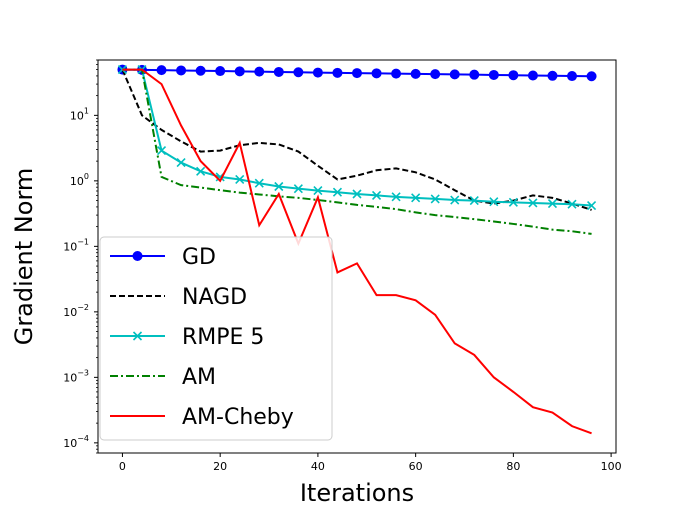 Image resolution: width=675 pixels, height=507 pixels. I want to click on legend-box, so click(216, 338).